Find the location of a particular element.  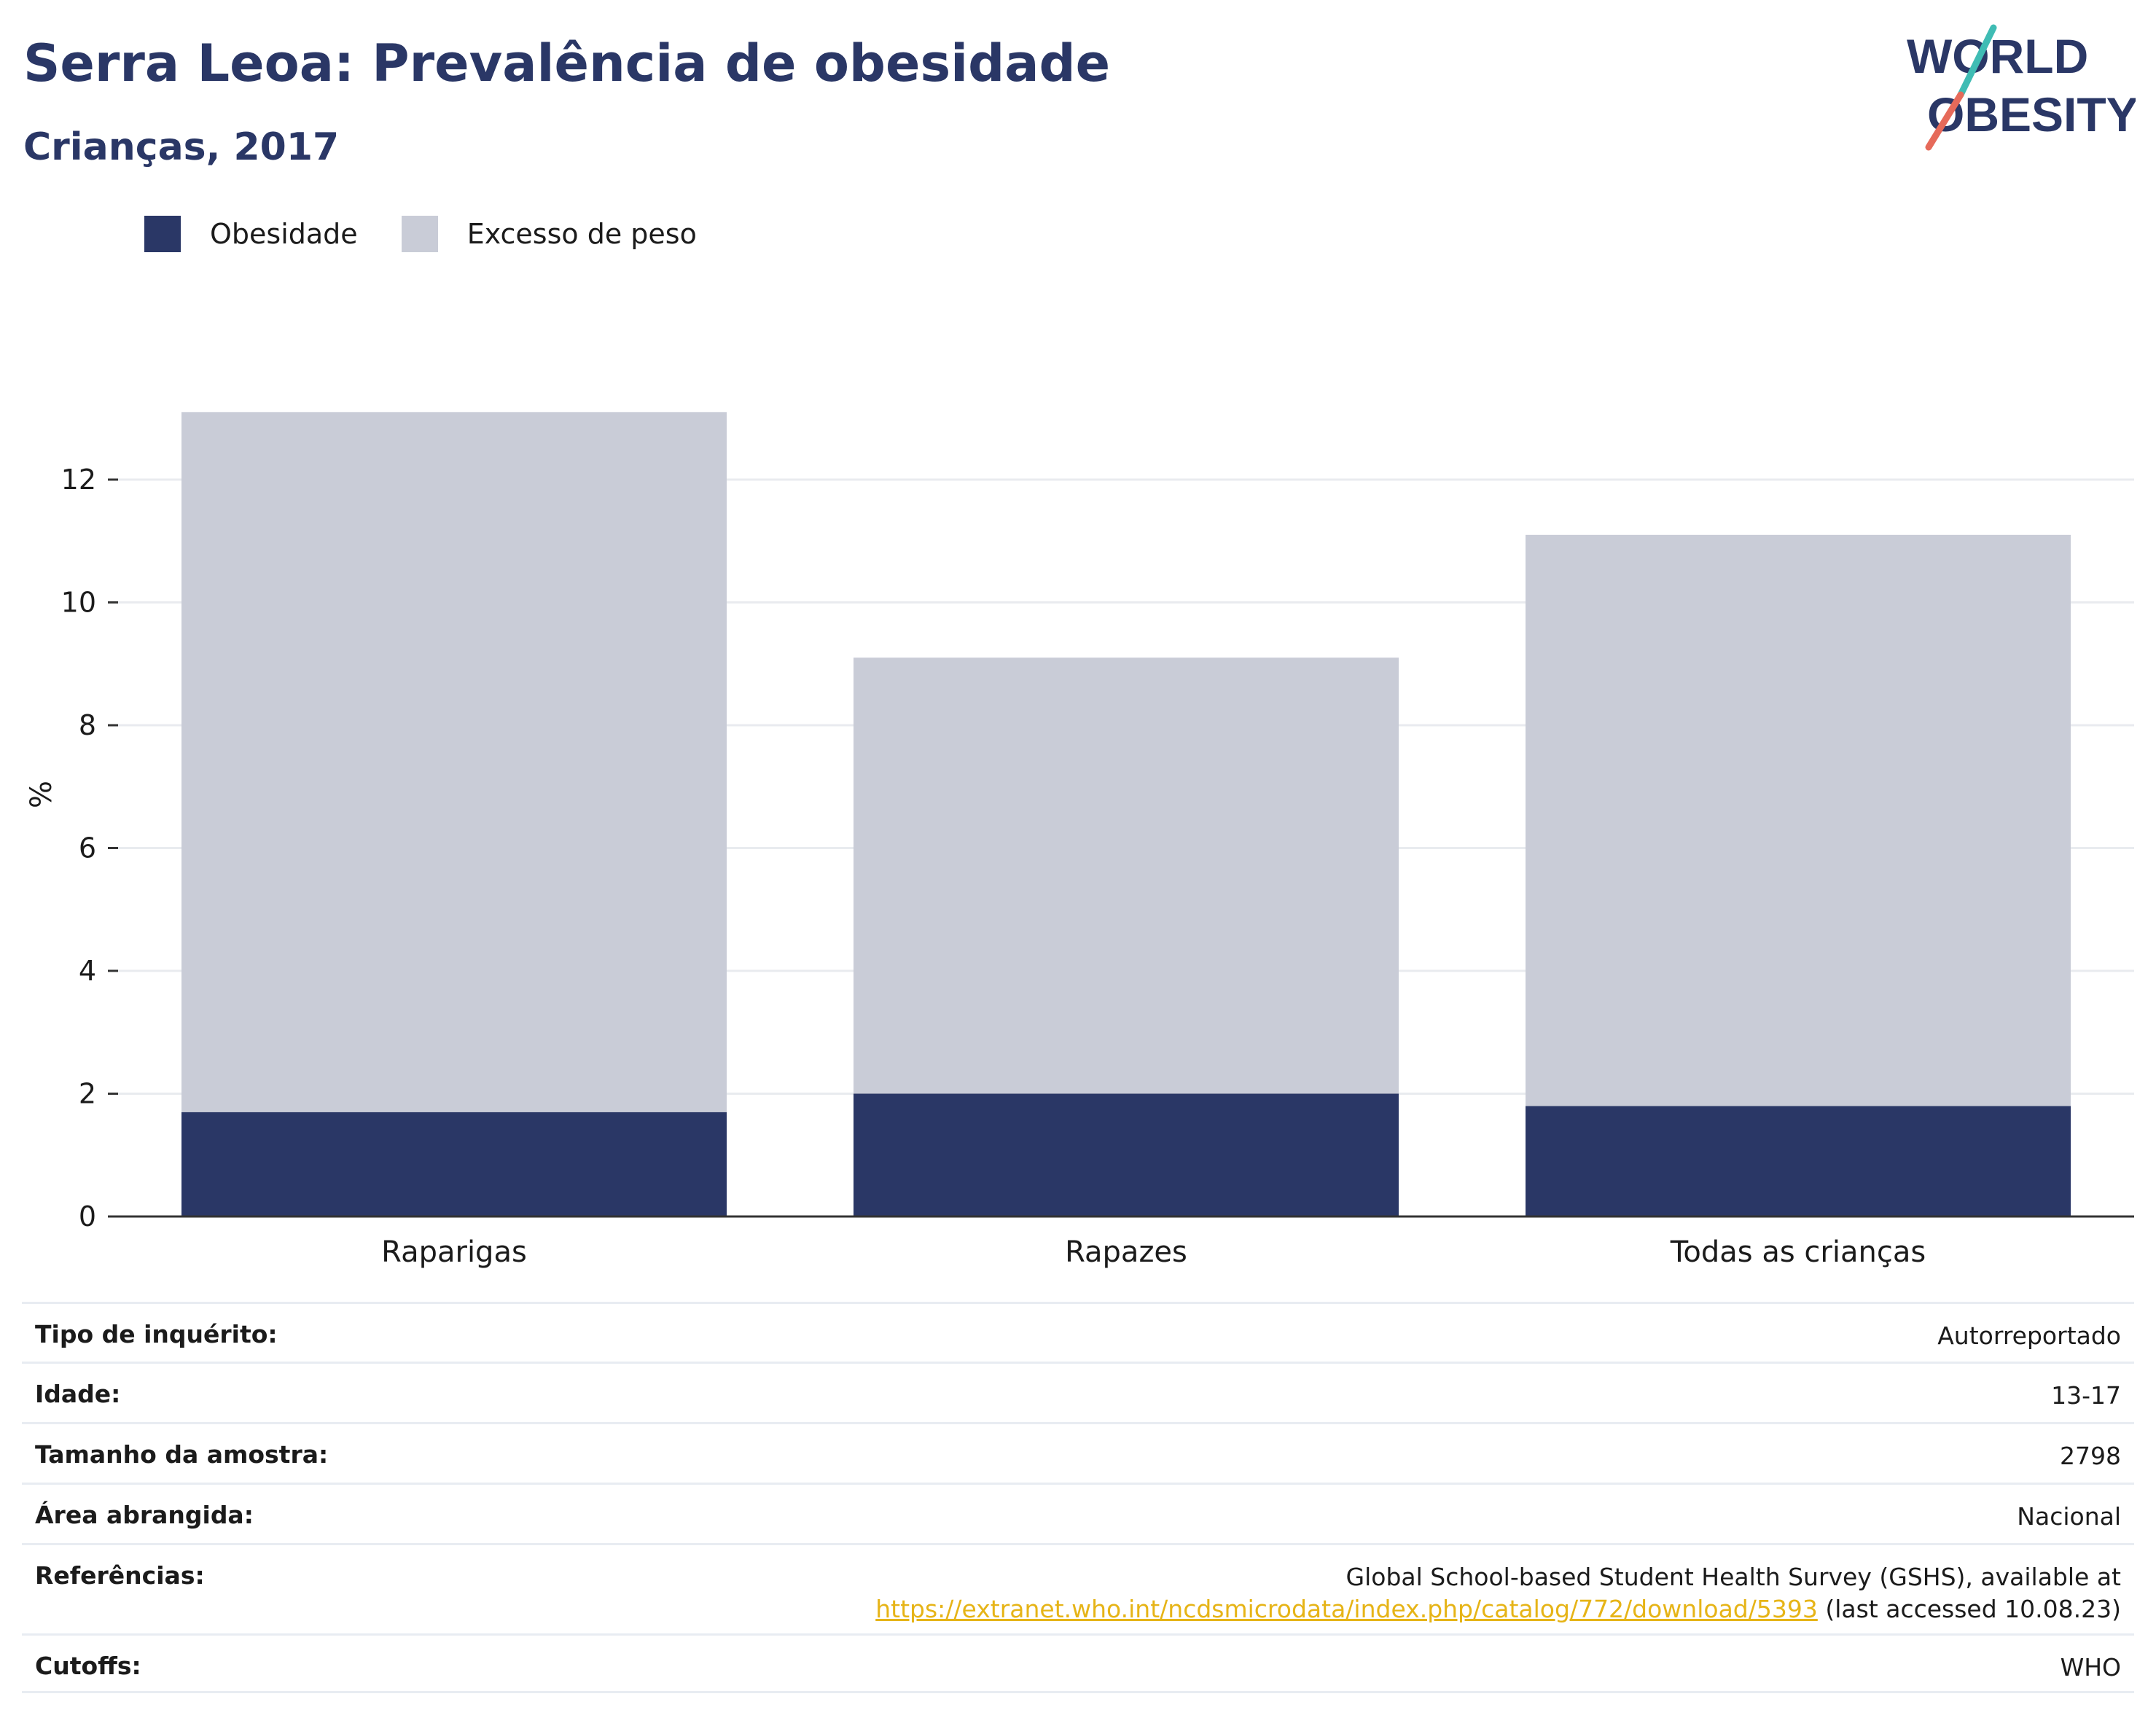

y-tick-label: 0 is located at coordinates (87, 1216).